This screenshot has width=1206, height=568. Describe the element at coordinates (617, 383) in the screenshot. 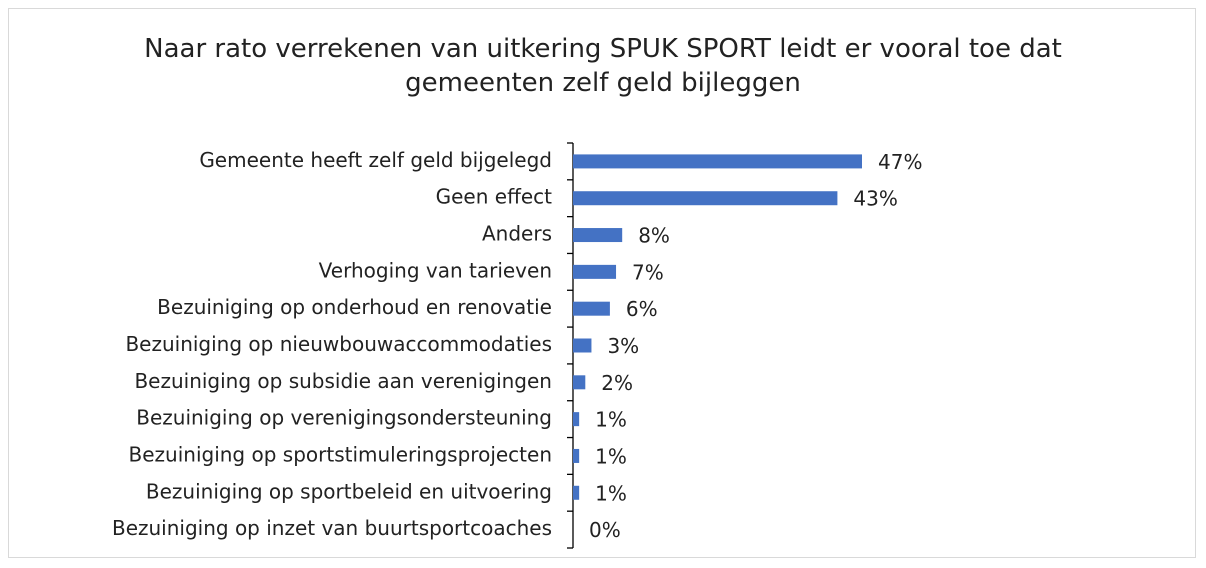

I see `value-label: 2%` at that location.